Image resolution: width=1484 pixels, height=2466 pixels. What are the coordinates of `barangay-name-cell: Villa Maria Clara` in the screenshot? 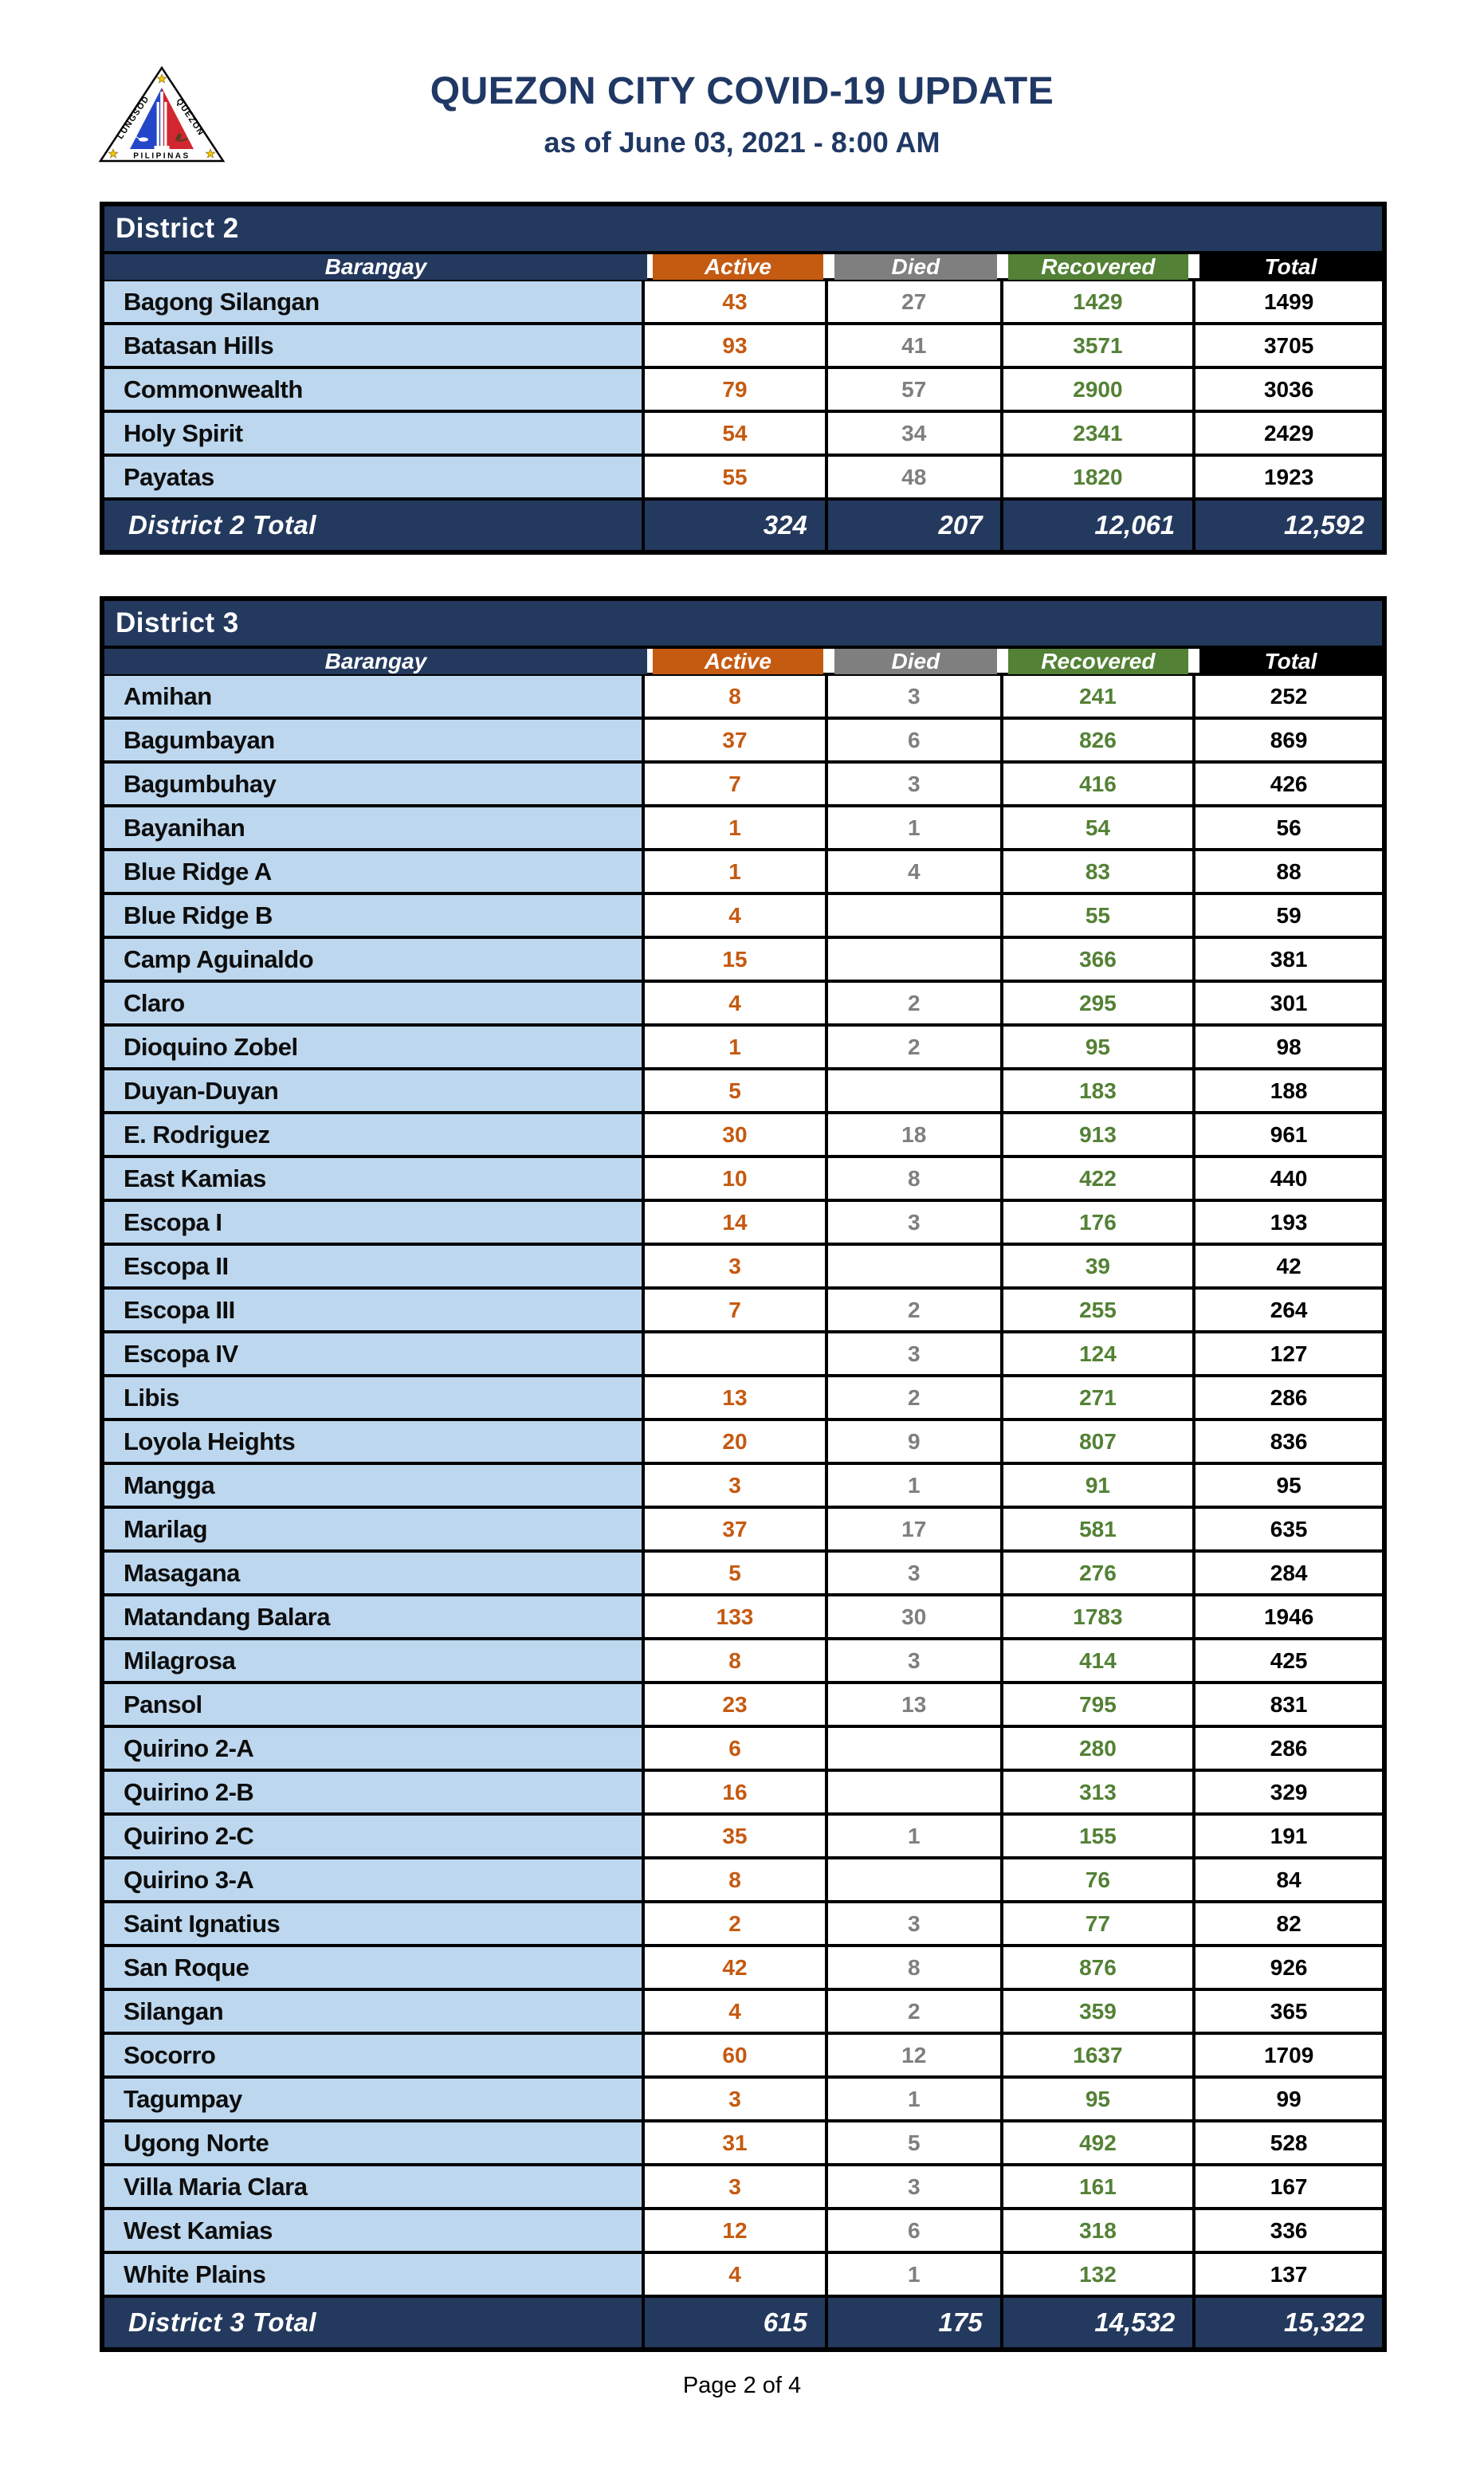 It's located at (373, 2186).